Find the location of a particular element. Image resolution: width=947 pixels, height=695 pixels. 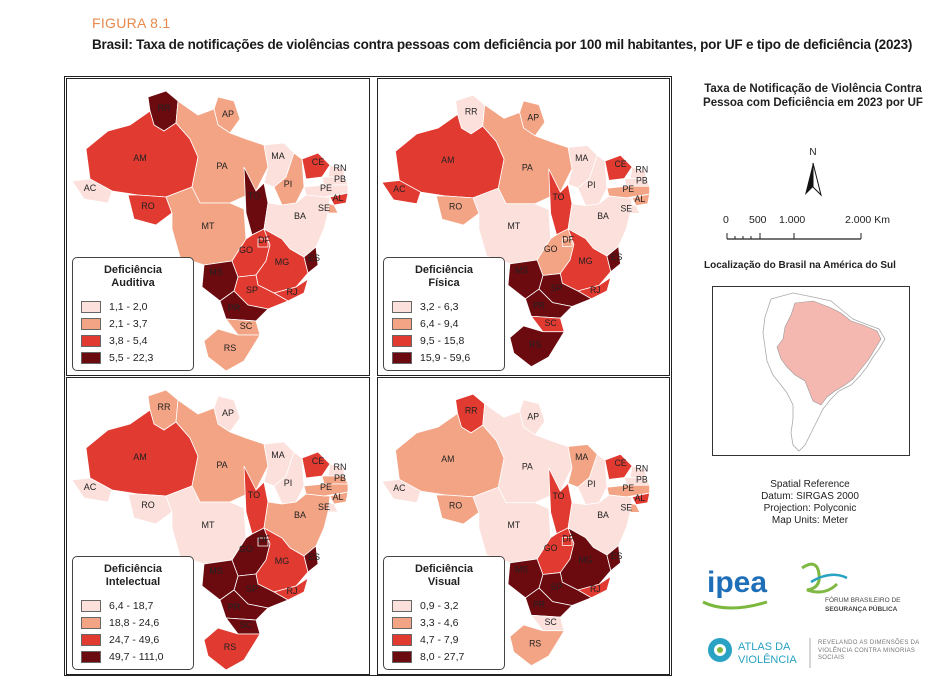

legend-item: 24,7 - 49,6 is located at coordinates (133, 639).